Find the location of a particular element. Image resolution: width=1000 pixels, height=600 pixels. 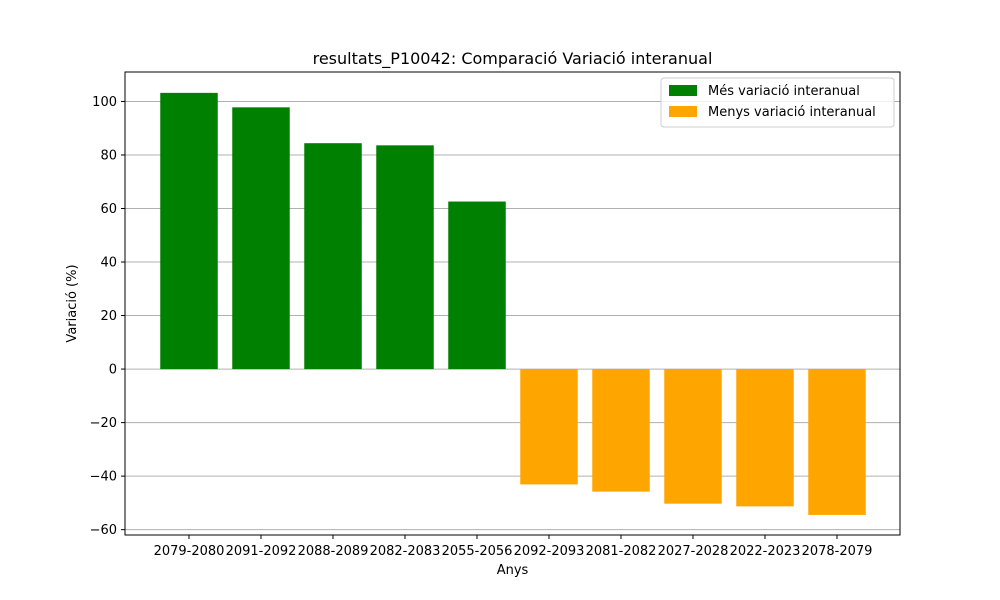

x-tick-label: 2092-2093 is located at coordinates (549, 551).